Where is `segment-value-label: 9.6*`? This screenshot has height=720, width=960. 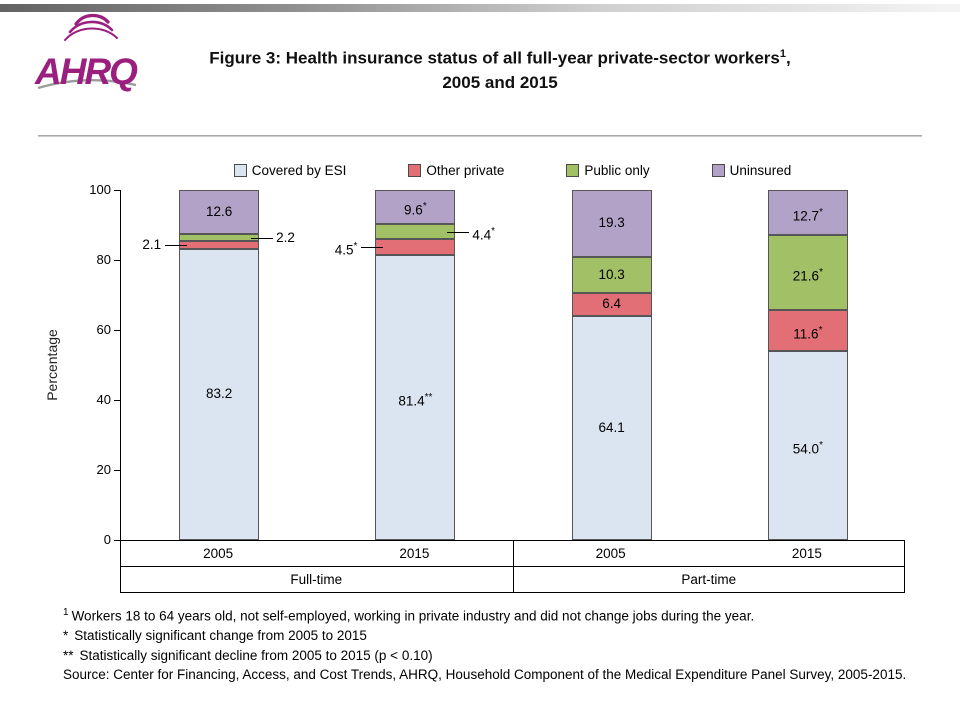 segment-value-label: 9.6* is located at coordinates (415, 209).